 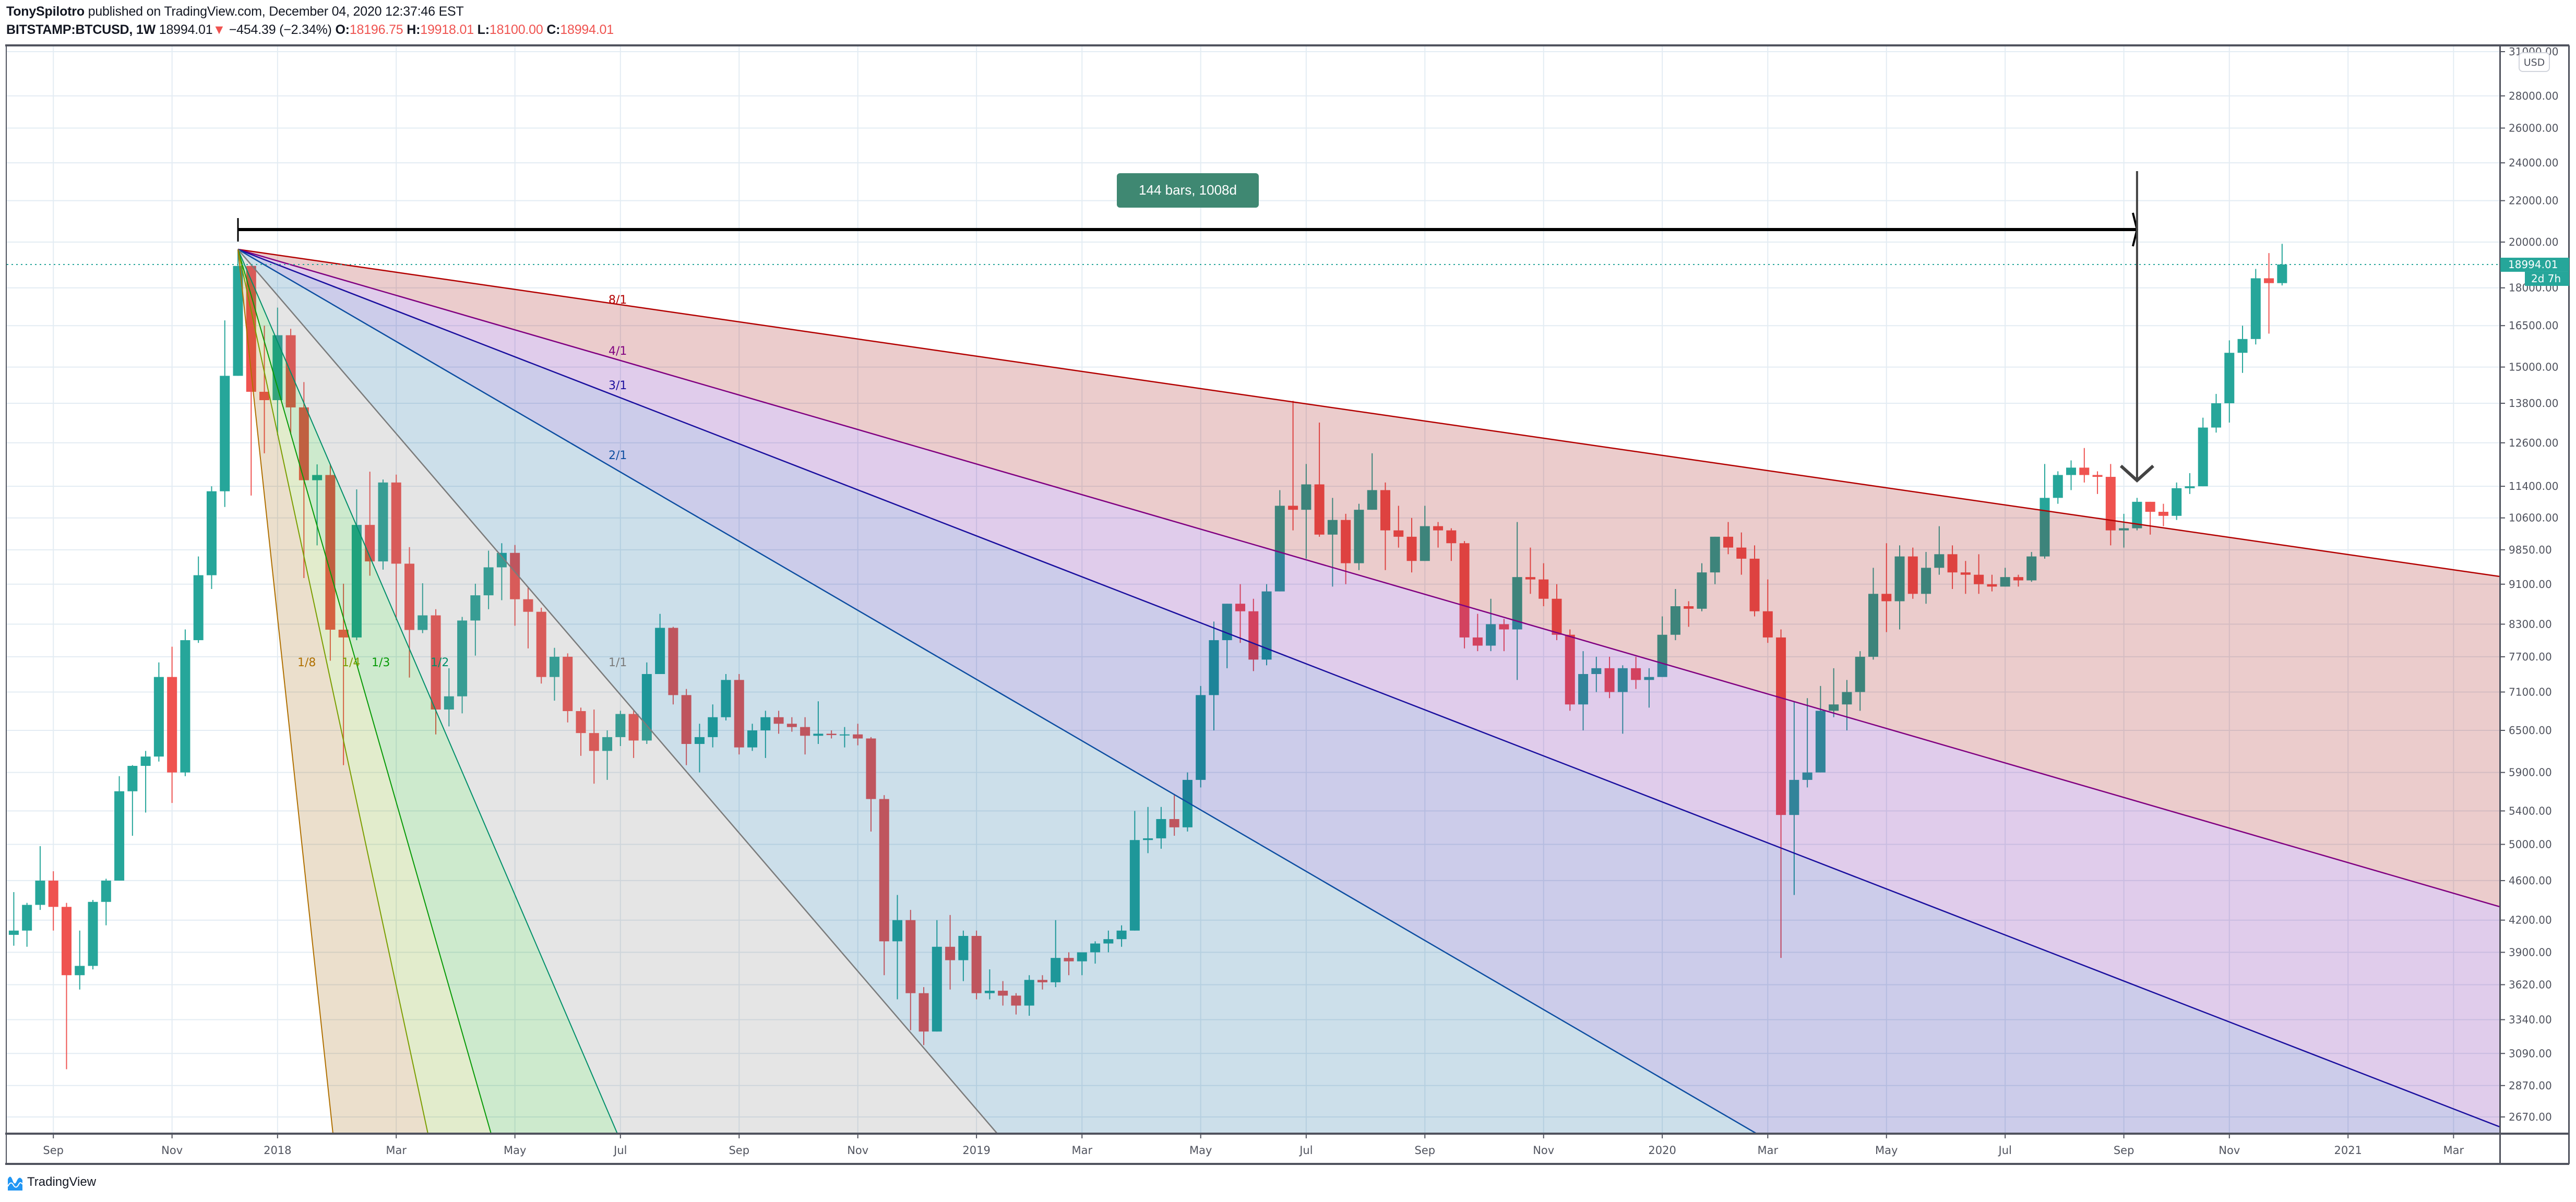 I want to click on time-tick-label: Mar, so click(x=1769, y=1150).